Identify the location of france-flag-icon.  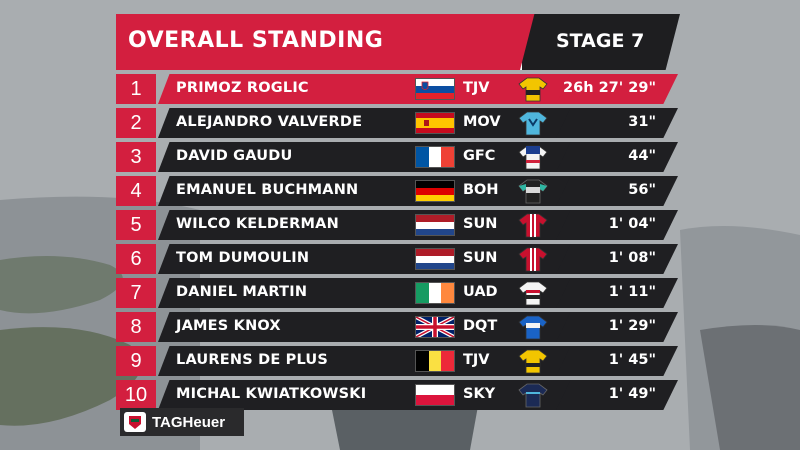
(435, 157).